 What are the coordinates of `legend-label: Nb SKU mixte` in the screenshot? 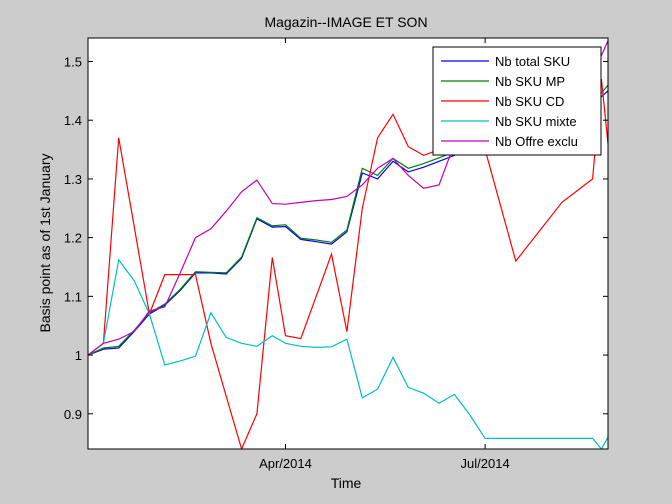 It's located at (536, 121).